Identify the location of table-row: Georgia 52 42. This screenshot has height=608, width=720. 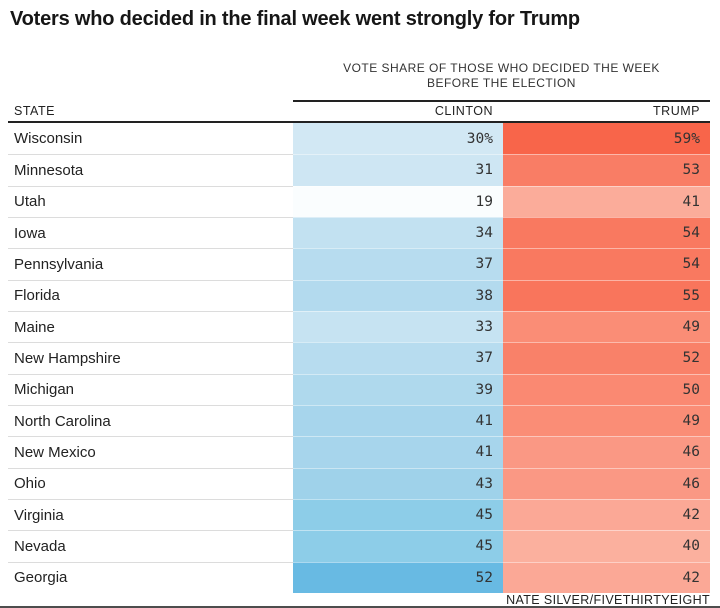
(359, 577).